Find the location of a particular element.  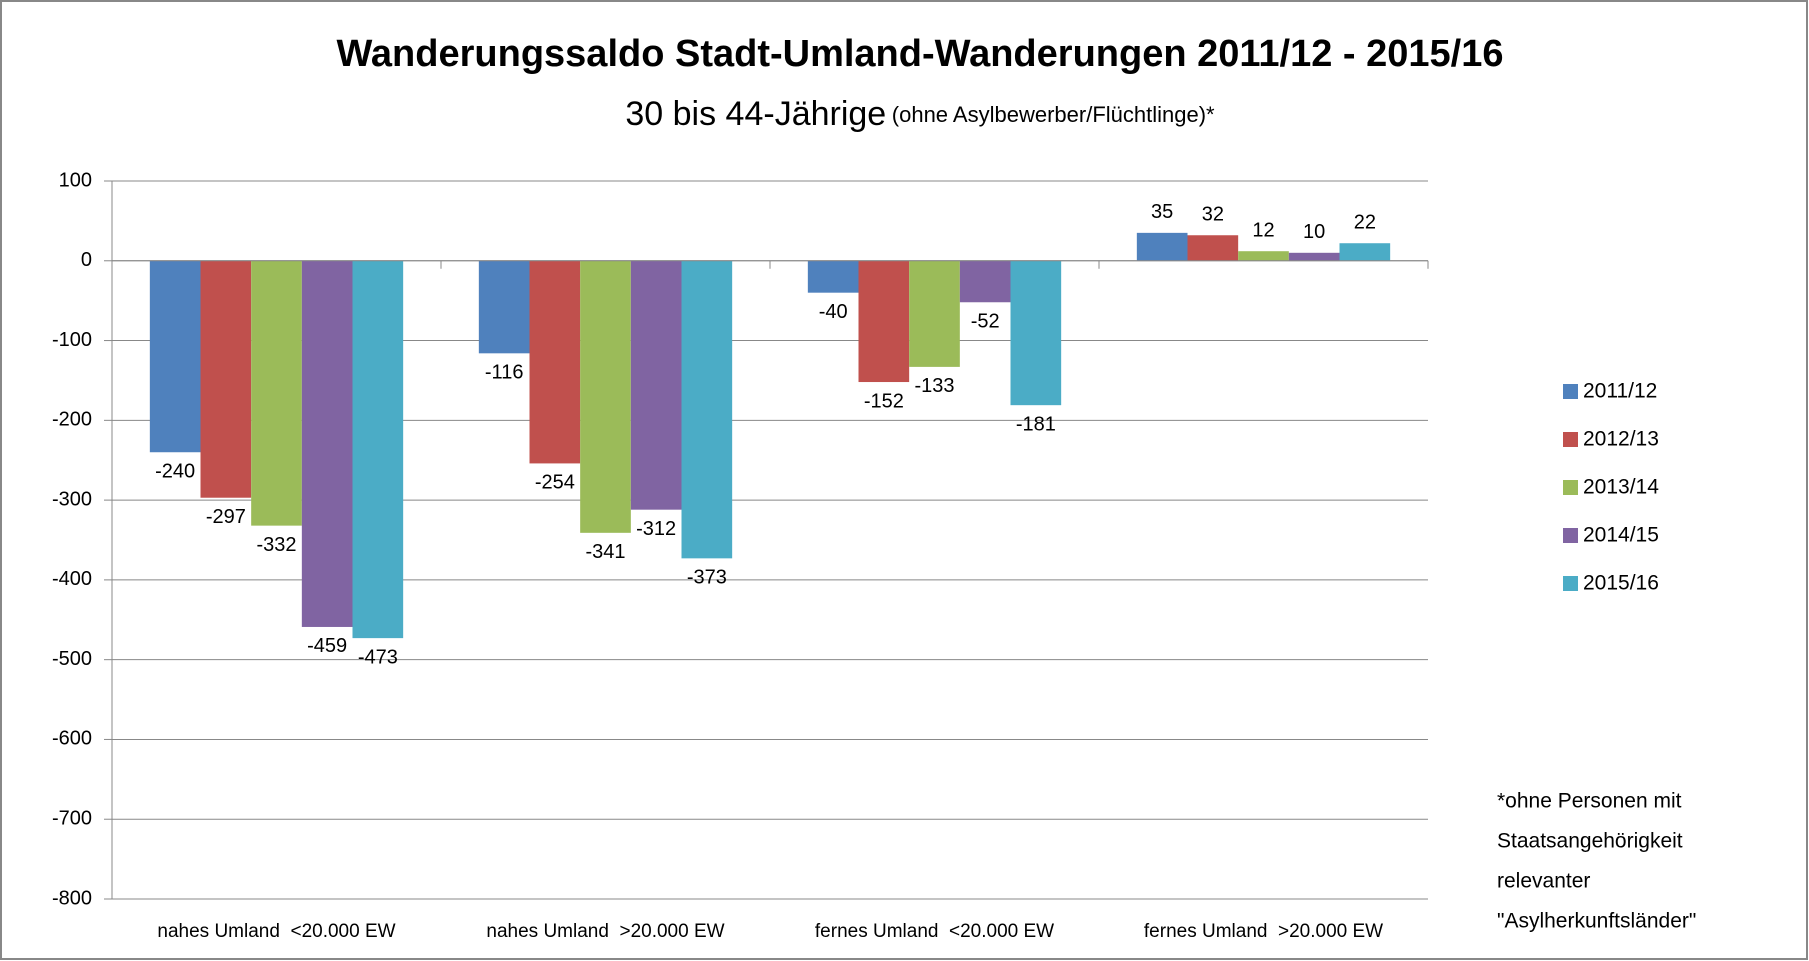

data-label: -312 is located at coordinates (656, 529).